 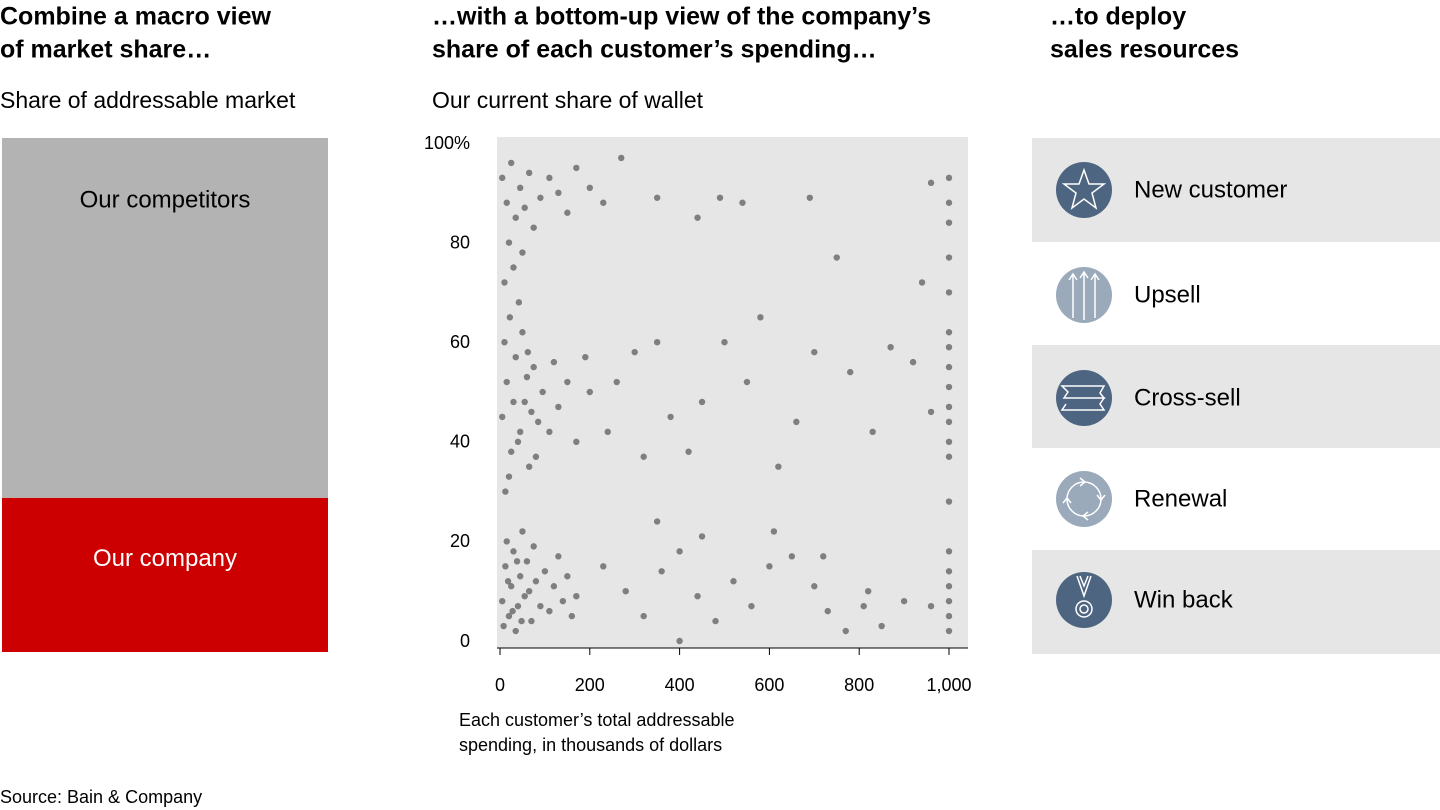 I want to click on y-tick-label: 60, so click(x=460, y=342).